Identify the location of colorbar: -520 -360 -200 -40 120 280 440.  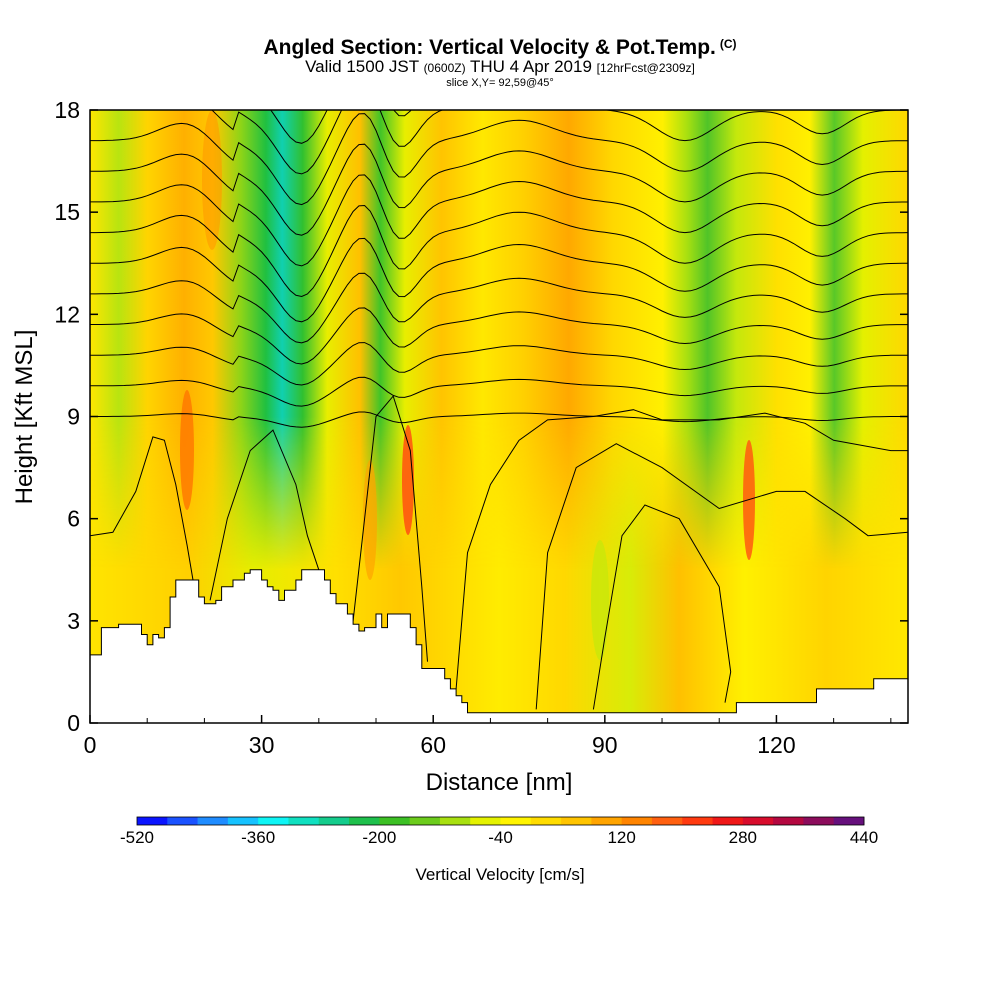
(499, 831).